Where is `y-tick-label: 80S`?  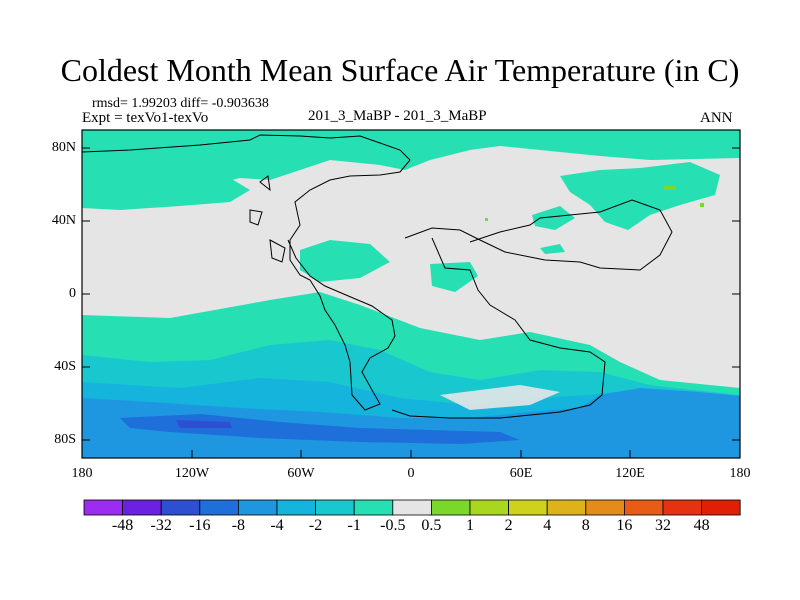 y-tick-label: 80S is located at coordinates (65, 439).